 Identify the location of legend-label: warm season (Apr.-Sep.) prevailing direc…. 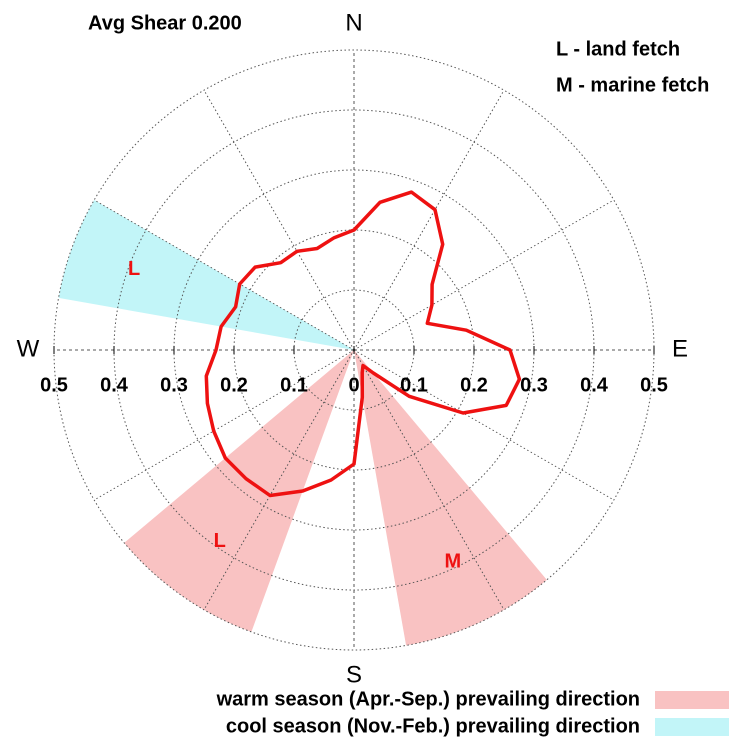
(428, 699).